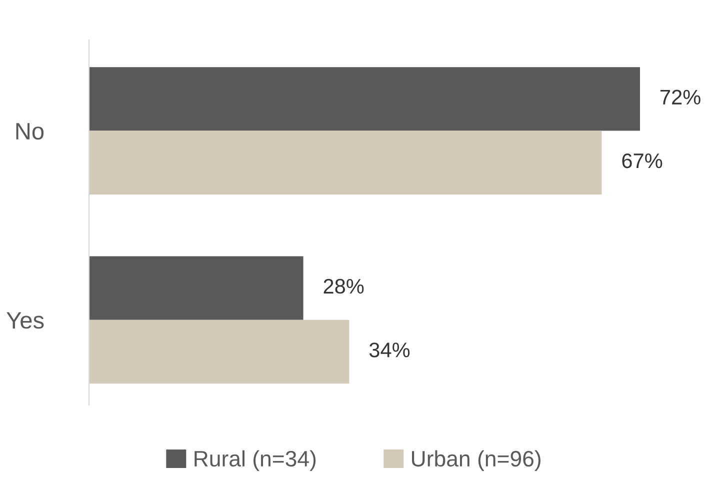 The width and height of the screenshot is (708, 491). What do you see at coordinates (476, 460) in the screenshot?
I see `legend-label: Urban (n=96)` at bounding box center [476, 460].